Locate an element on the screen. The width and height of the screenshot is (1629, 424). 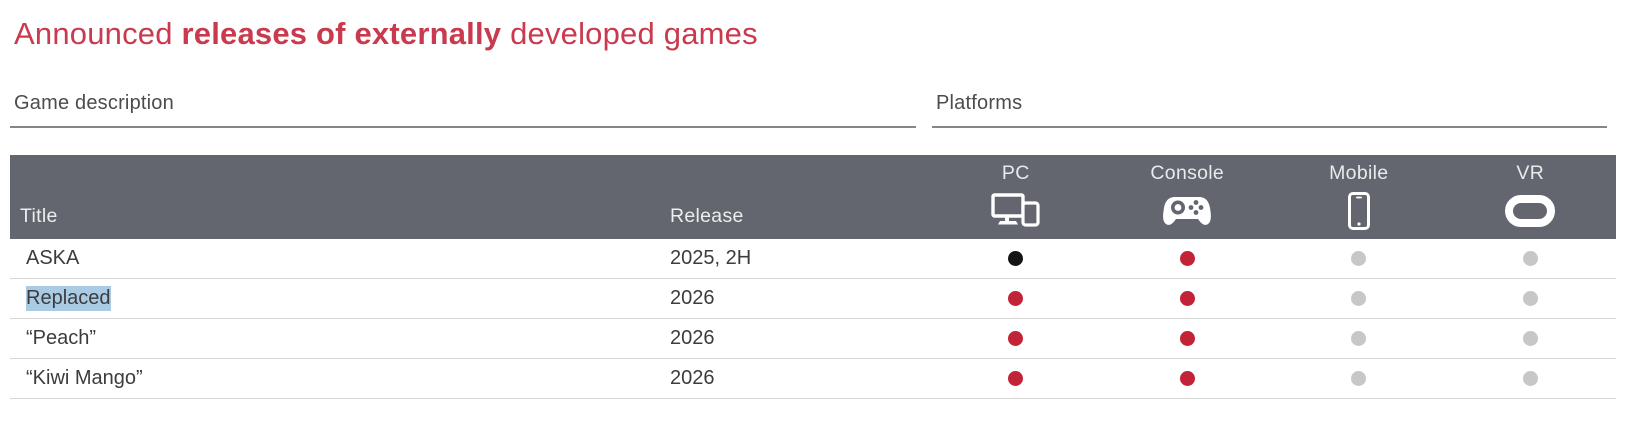
page-title-suffix: developed games is located at coordinates (629, 33).